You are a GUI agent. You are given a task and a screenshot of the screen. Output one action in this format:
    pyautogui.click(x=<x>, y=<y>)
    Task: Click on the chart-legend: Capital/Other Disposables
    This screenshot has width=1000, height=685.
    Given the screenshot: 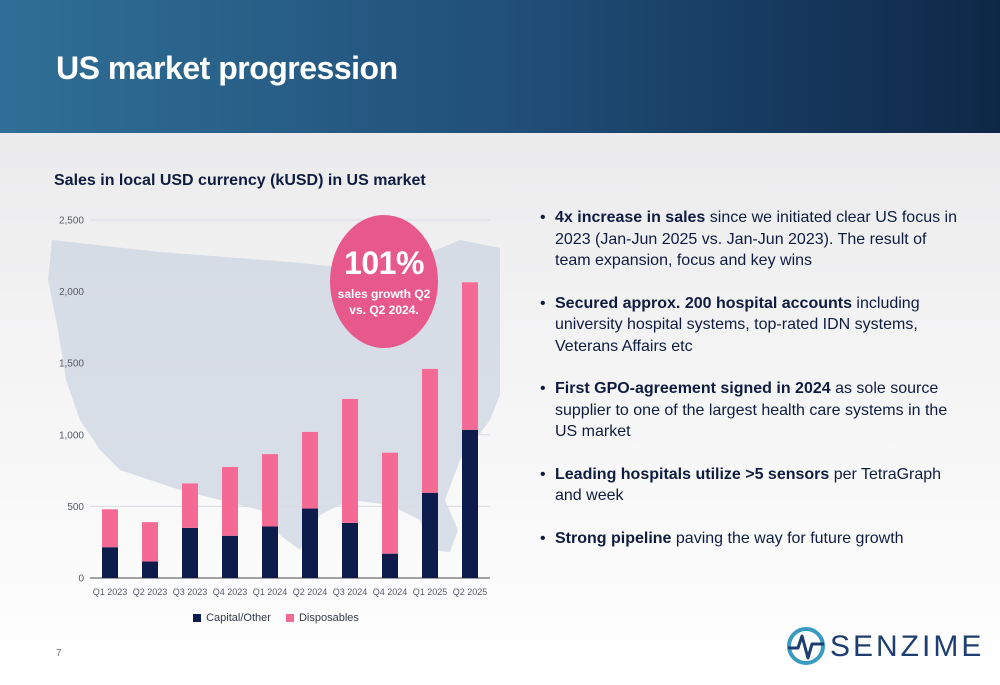 What is the action you would take?
    pyautogui.click(x=276, y=618)
    